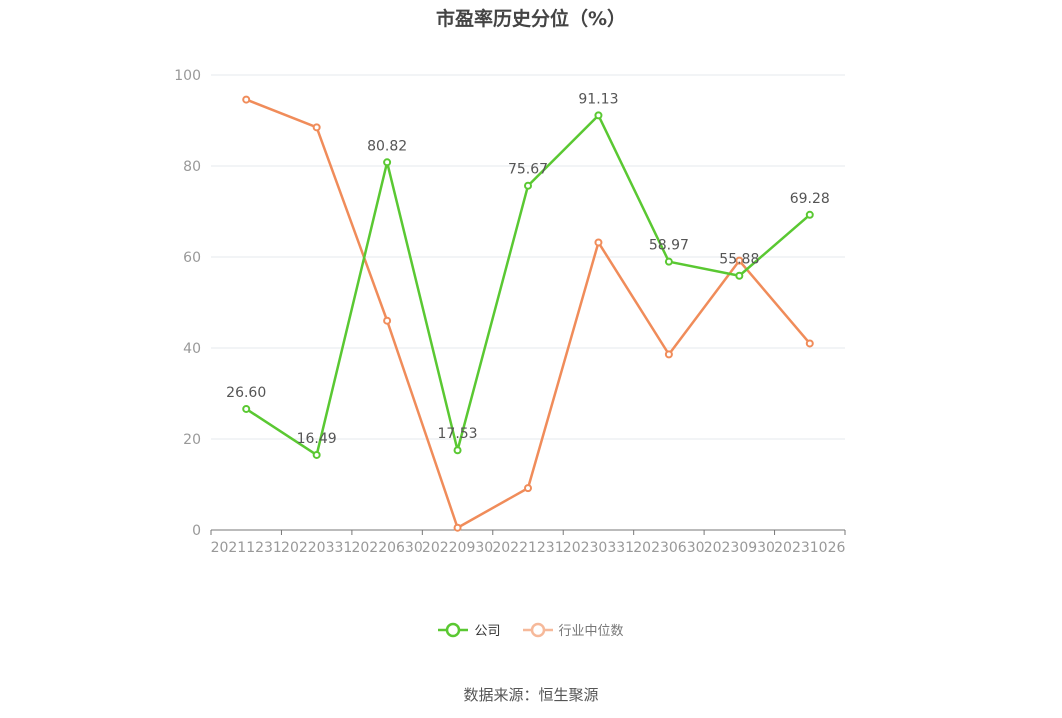 The height and width of the screenshot is (718, 1062). I want to click on y-tick-label: 40, so click(192, 349).